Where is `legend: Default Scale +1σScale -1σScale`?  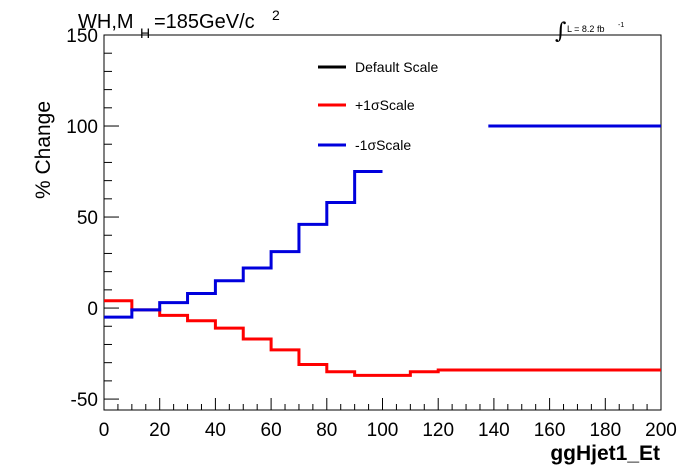 legend: Default Scale +1σScale -1σScale is located at coordinates (378, 106).